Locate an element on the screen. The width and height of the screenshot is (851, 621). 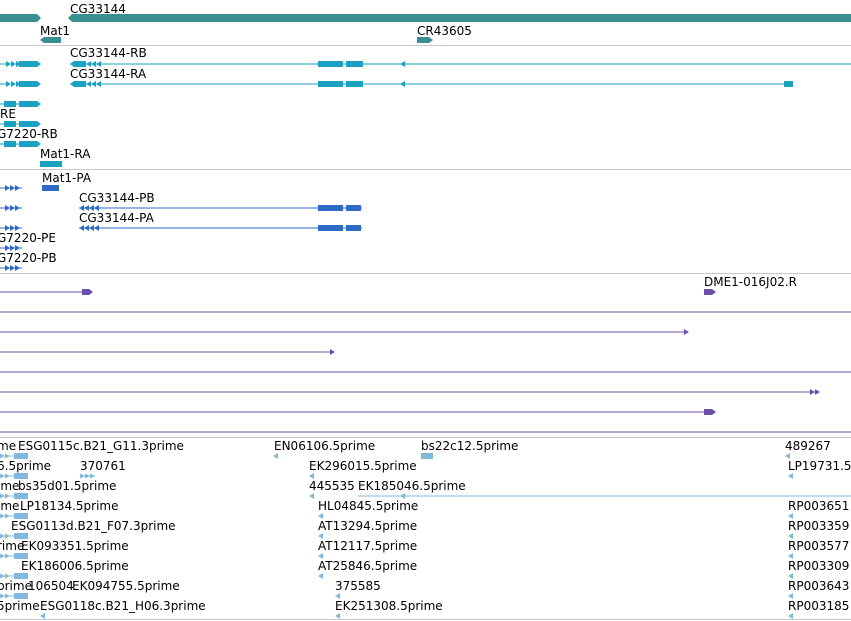
est-label: AT12117.5prime is located at coordinates (368, 546).